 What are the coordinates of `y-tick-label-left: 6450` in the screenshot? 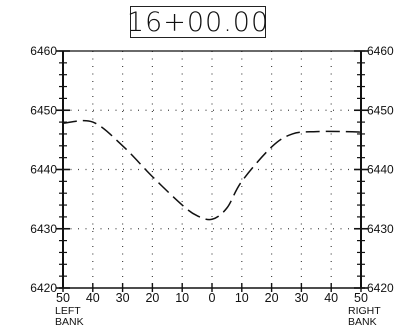 It's located at (43, 110).